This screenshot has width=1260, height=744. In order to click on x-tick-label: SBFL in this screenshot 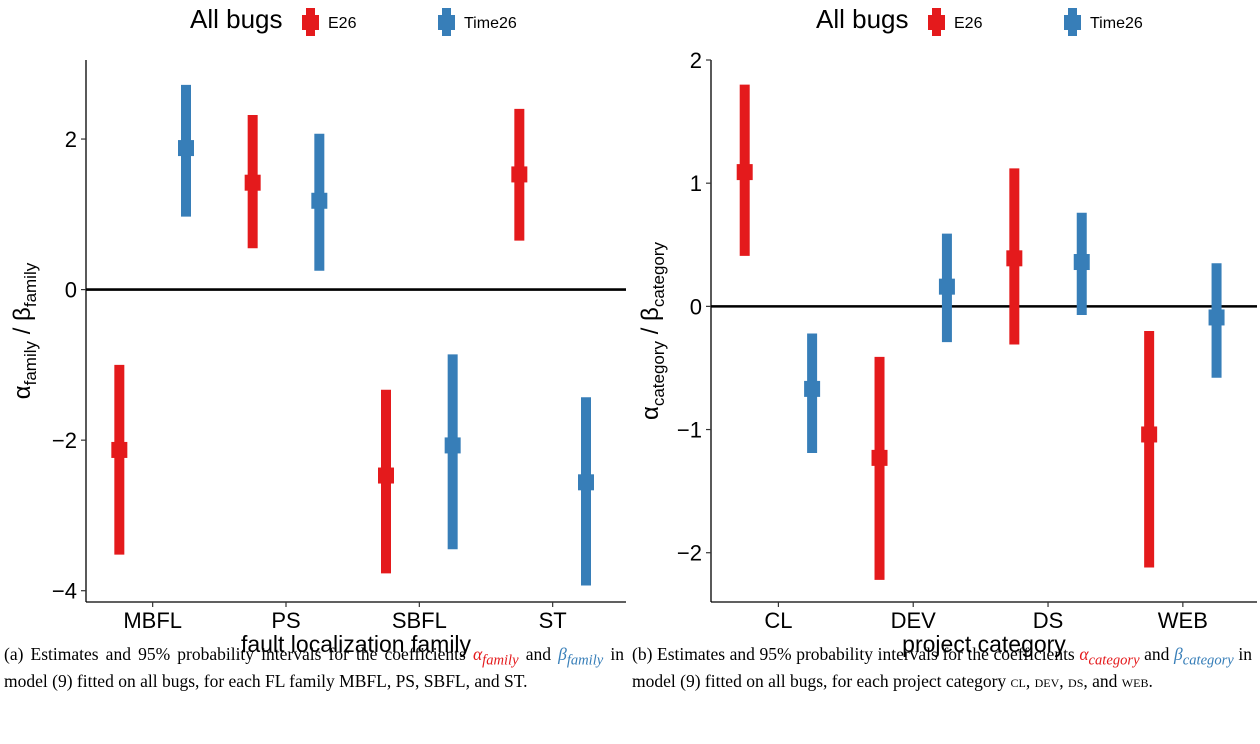, I will do `click(419, 620)`.